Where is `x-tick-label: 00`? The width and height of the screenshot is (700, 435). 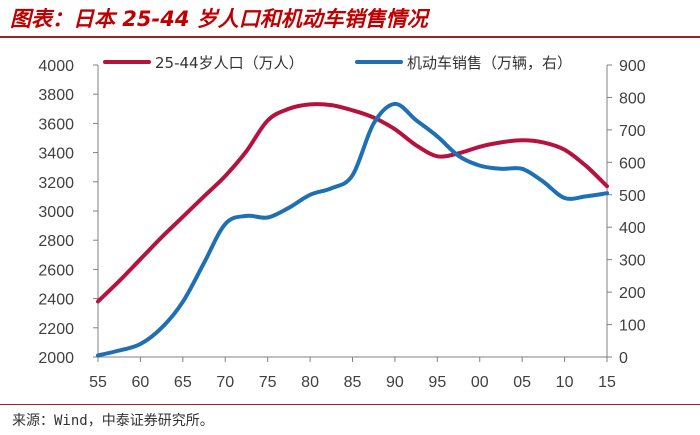 x-tick-label: 00 is located at coordinates (480, 382).